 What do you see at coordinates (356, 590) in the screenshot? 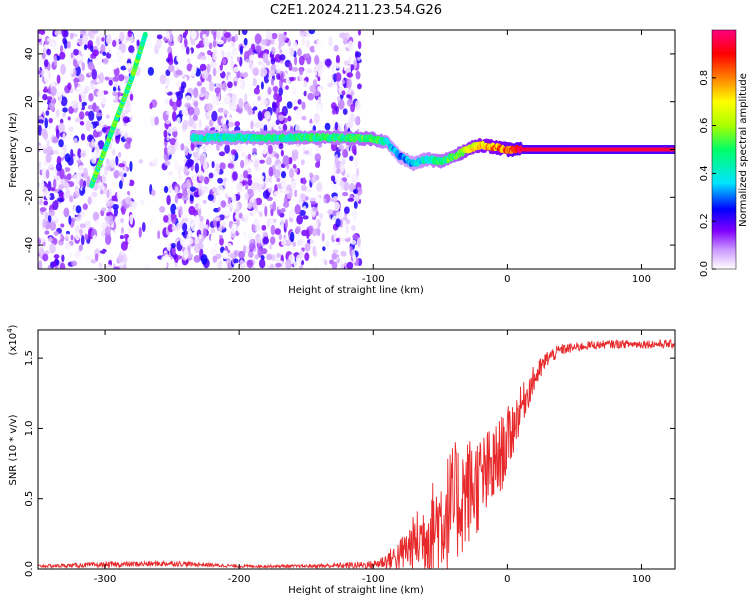
I see `snr-x-label: Height of straight line (km)` at bounding box center [356, 590].